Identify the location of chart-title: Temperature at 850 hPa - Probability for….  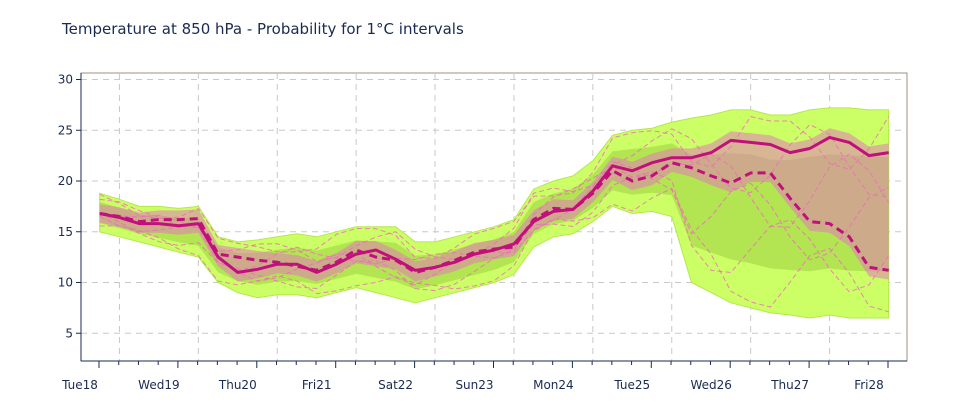
(263, 29).